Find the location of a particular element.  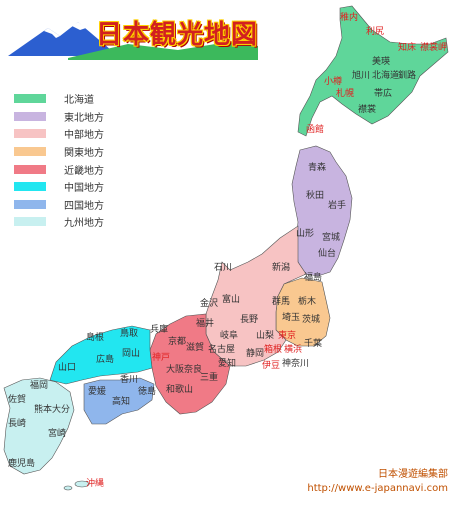

region-shikoku is located at coordinates (119, 401).